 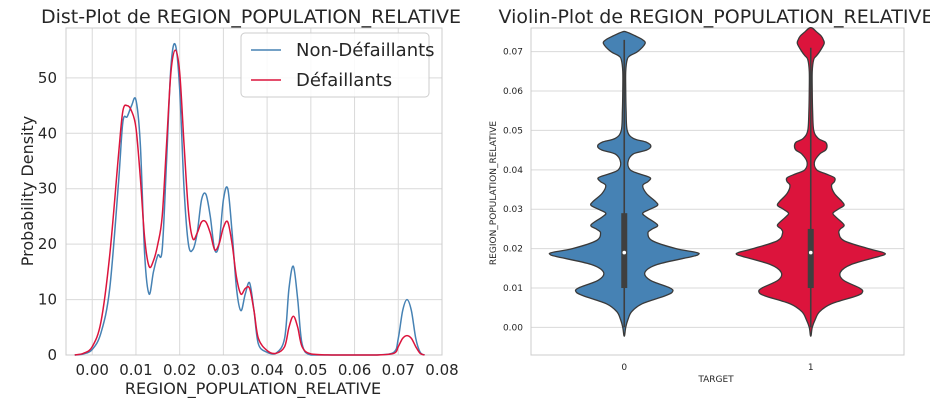 What do you see at coordinates (811, 368) in the screenshot?
I see `violin-plot-xtick-label: 1` at bounding box center [811, 368].